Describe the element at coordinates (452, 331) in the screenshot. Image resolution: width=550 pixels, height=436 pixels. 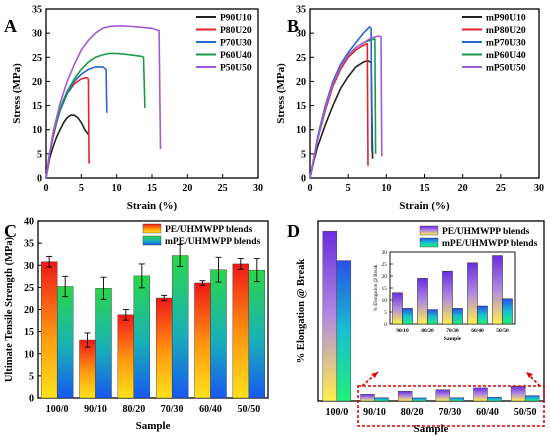
I see `inset-x-tick-label-70/30: 70/30` at that location.